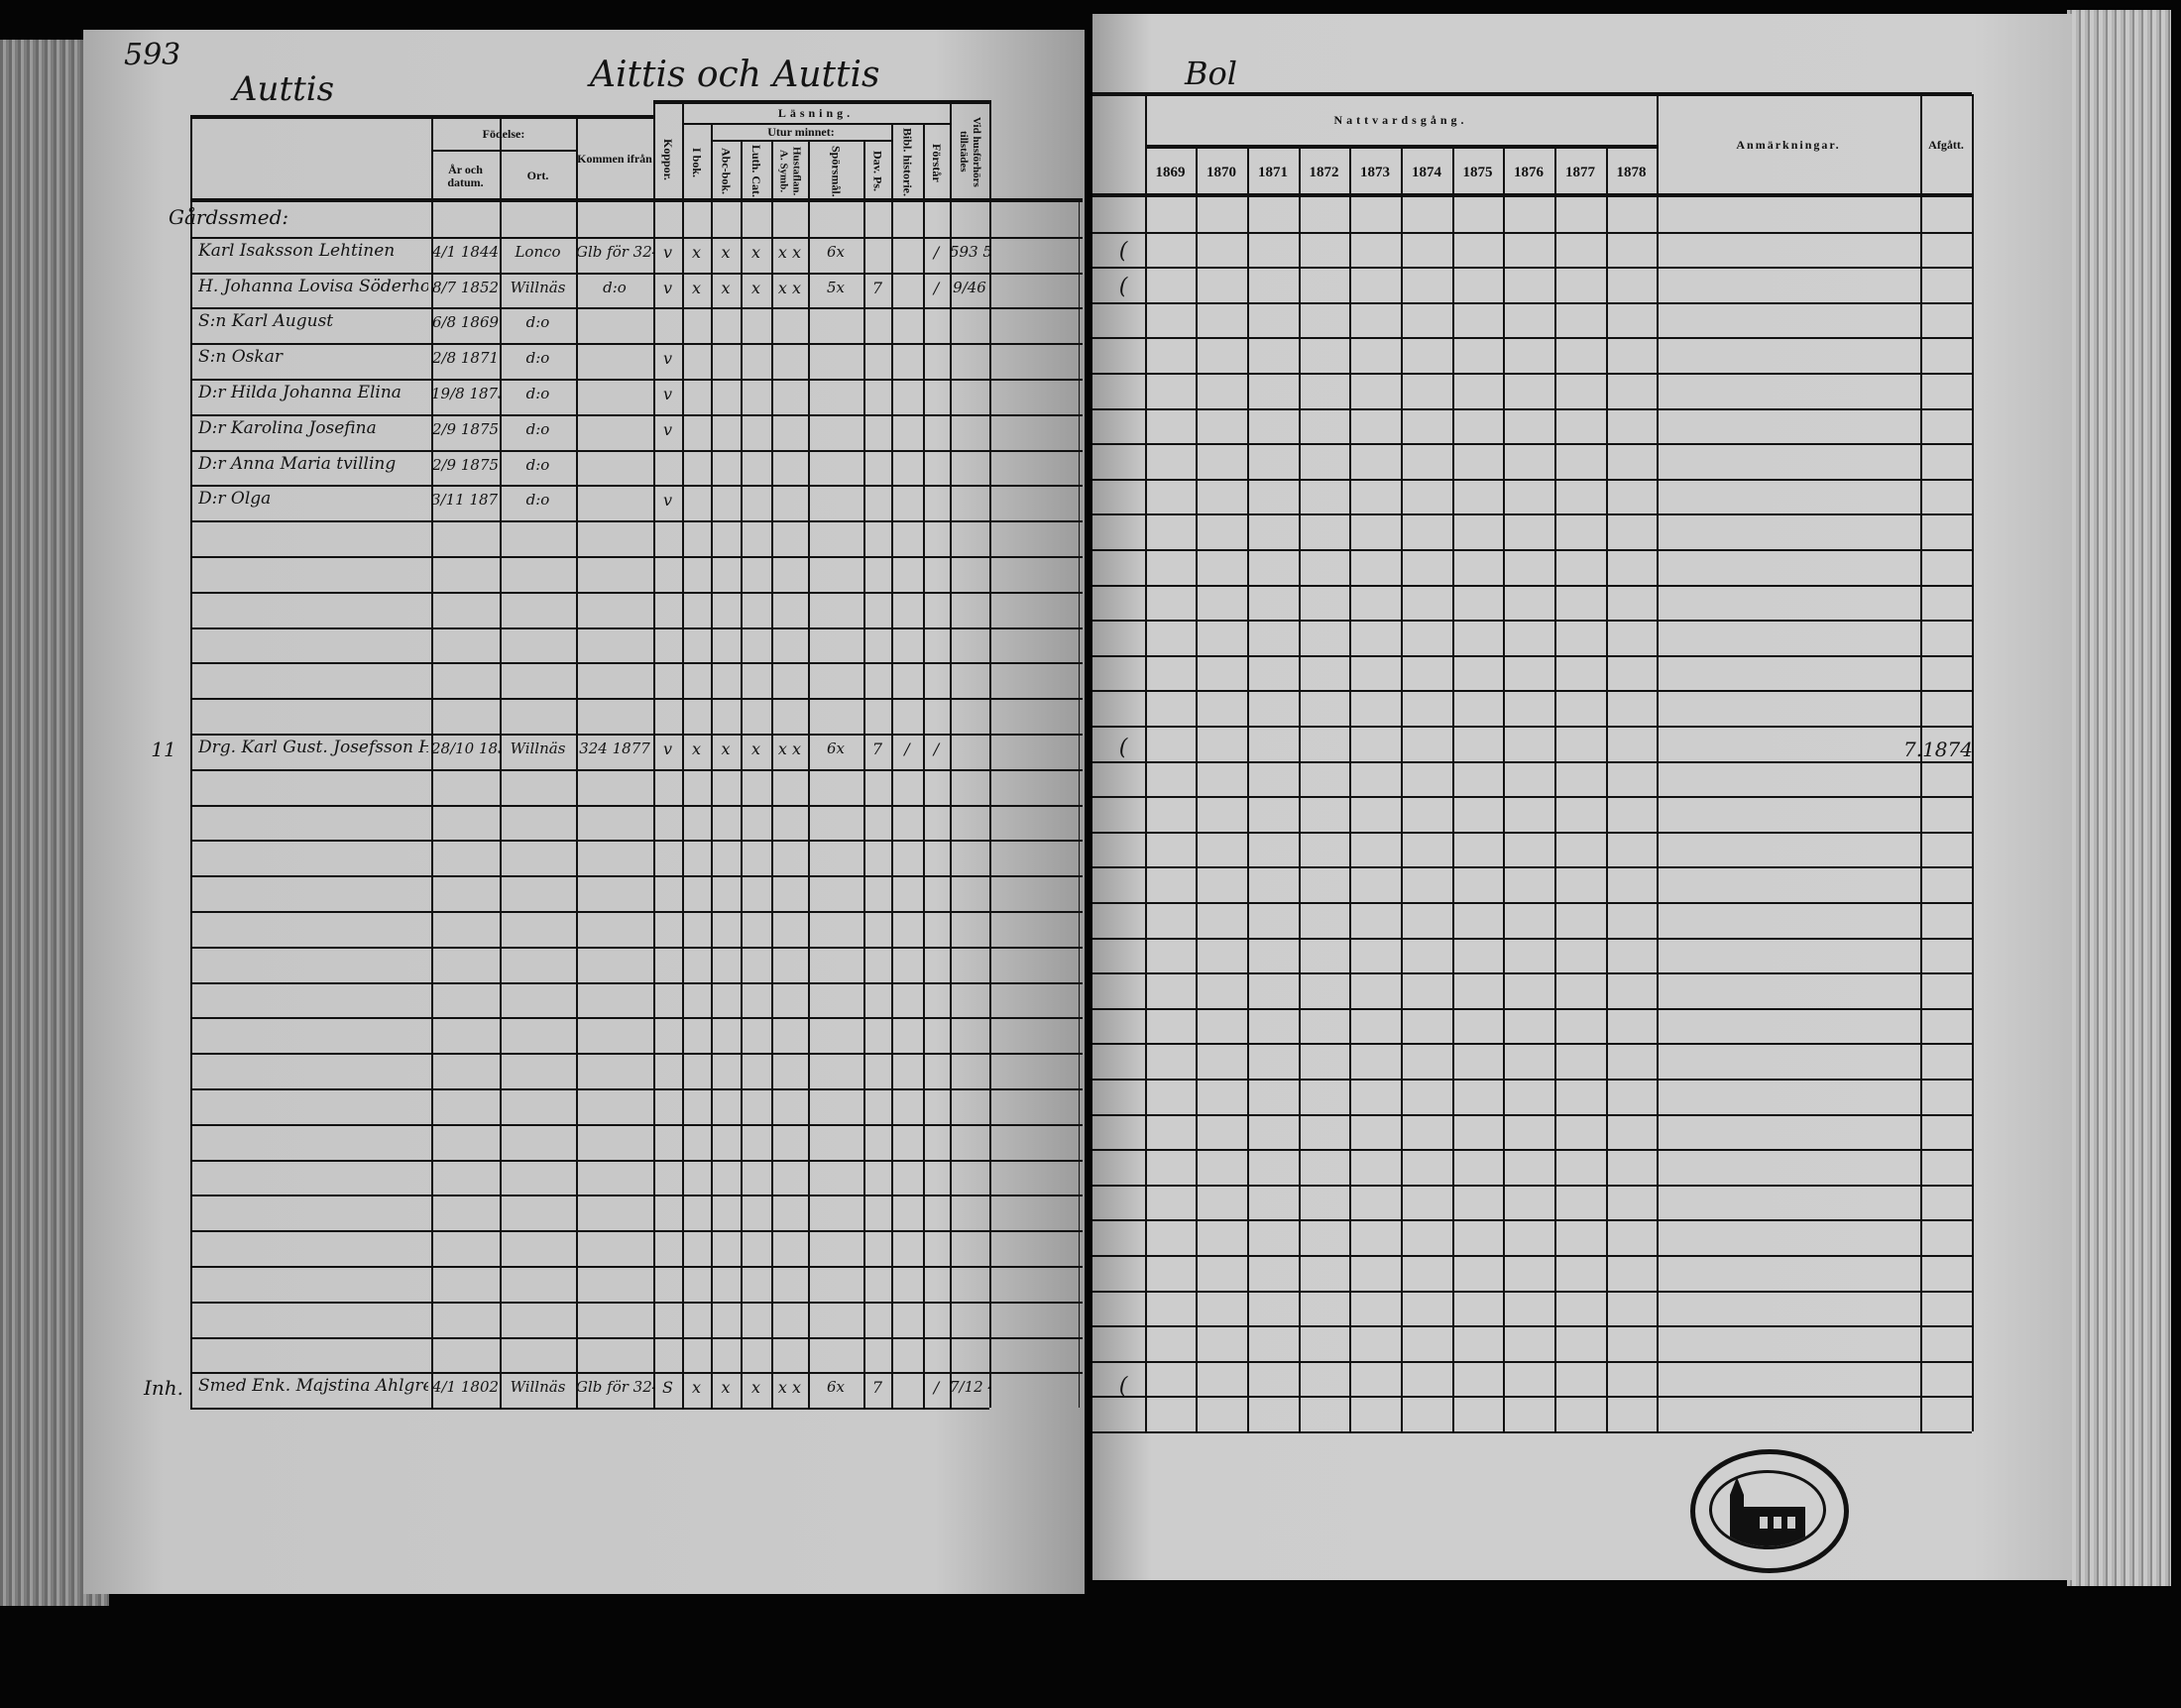  I want to click on cell-ort: Willnäs, so click(538, 1387).